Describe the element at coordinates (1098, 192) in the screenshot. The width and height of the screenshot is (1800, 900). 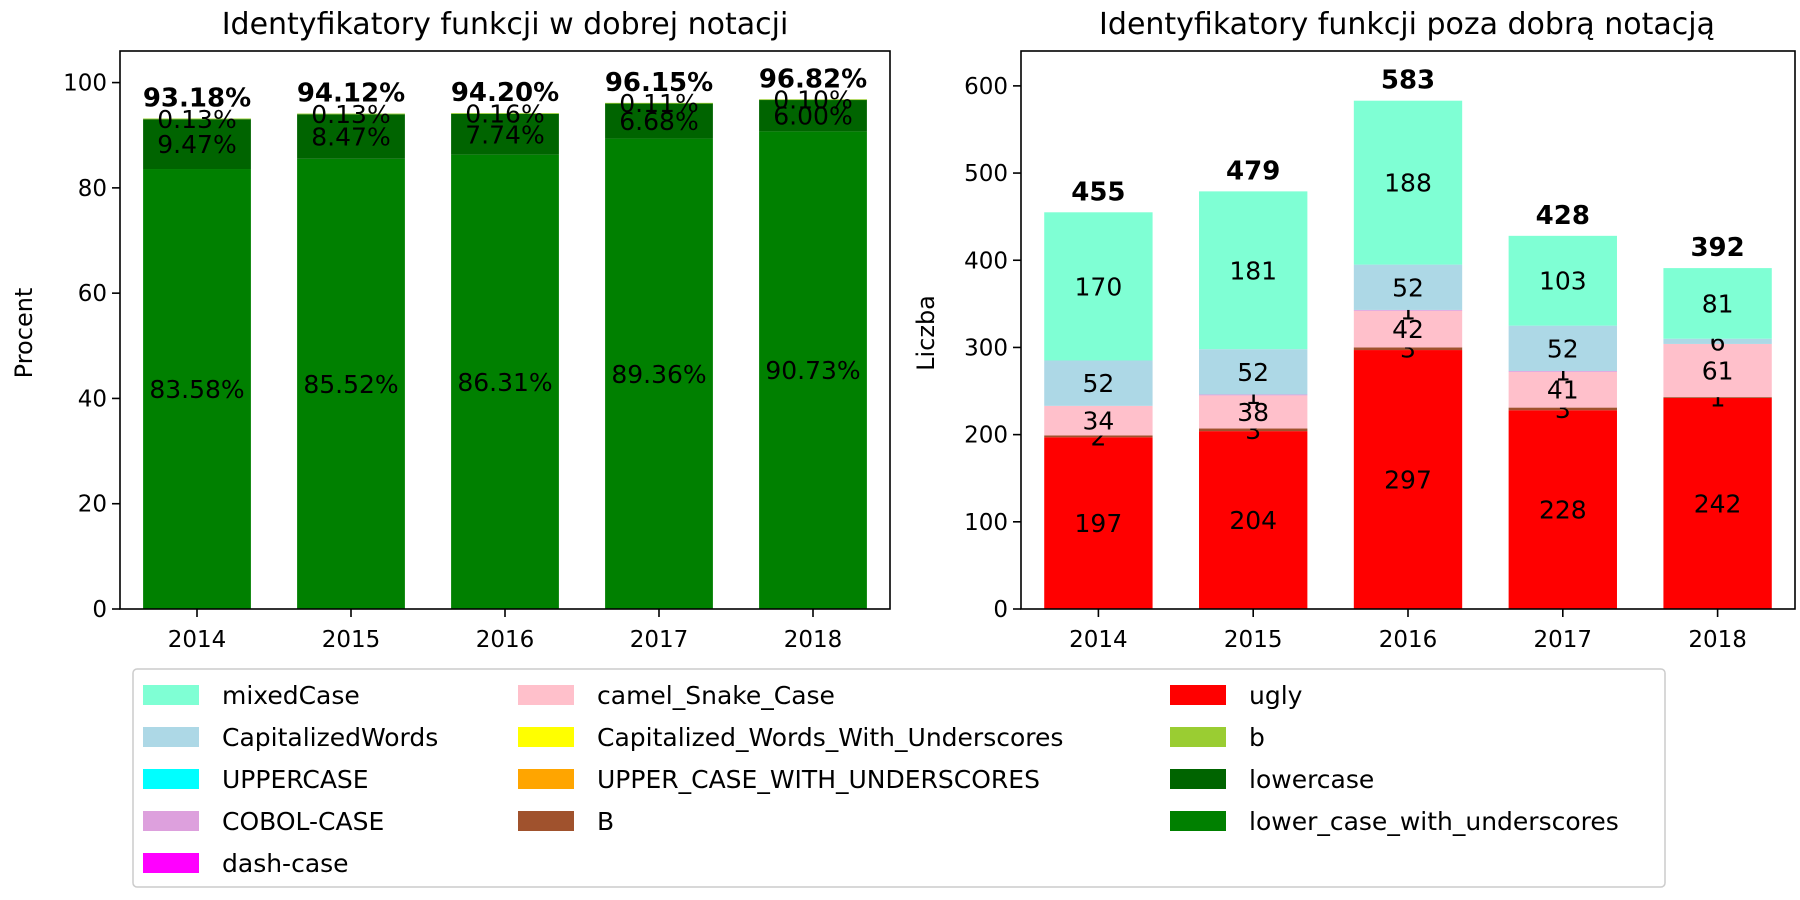
I see `total-label: 455` at that location.